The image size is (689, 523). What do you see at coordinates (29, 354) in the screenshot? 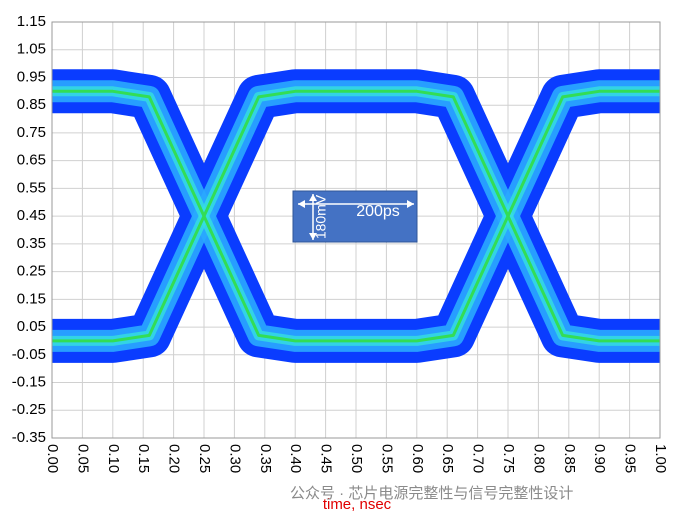
I see `y-tick-label: -0.05` at bounding box center [29, 354].